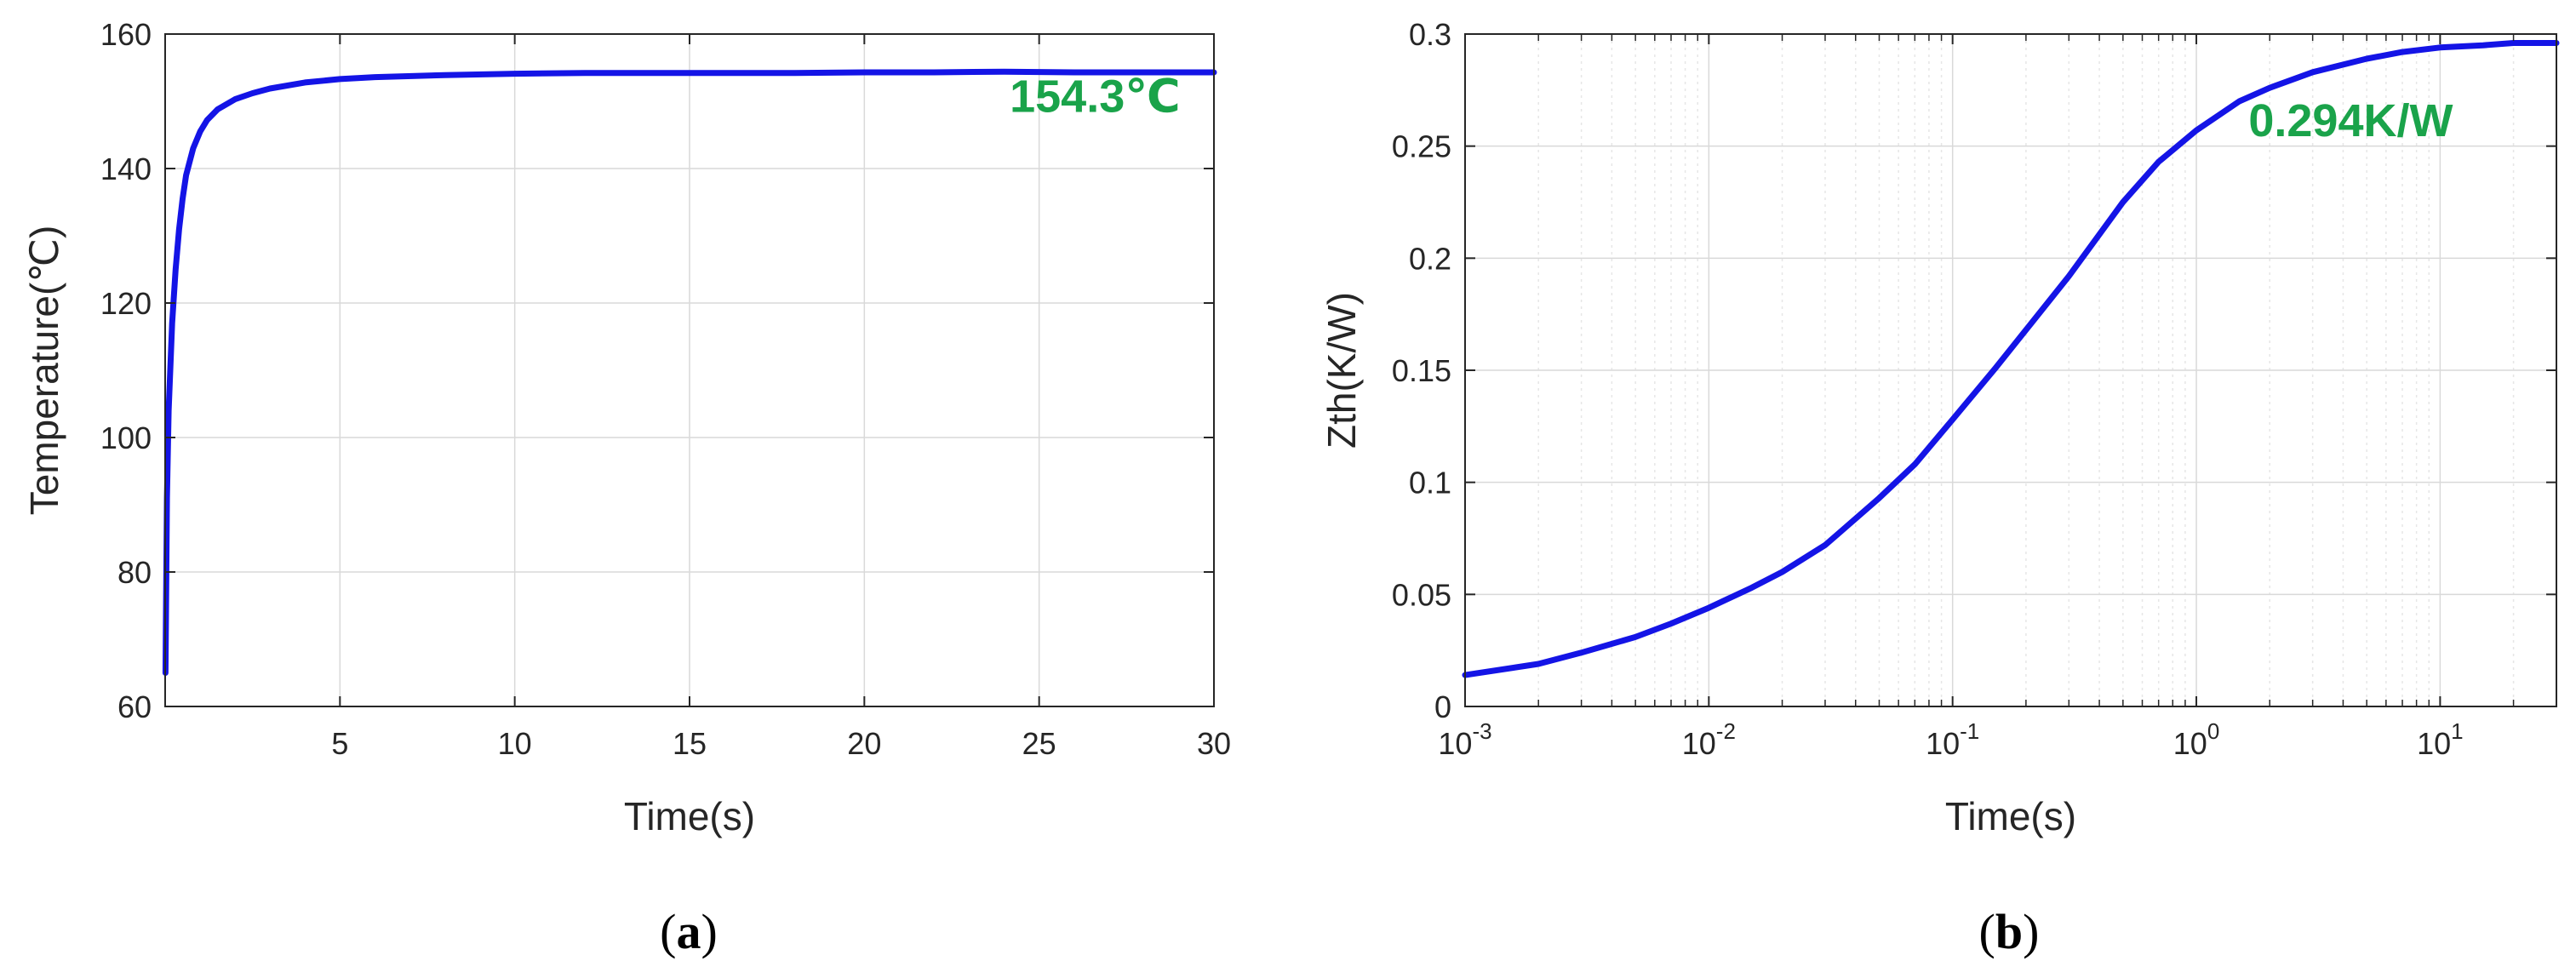 The height and width of the screenshot is (978, 2576). What do you see at coordinates (134, 573) in the screenshot?
I see `y-tick-label-a: 80` at bounding box center [134, 573].